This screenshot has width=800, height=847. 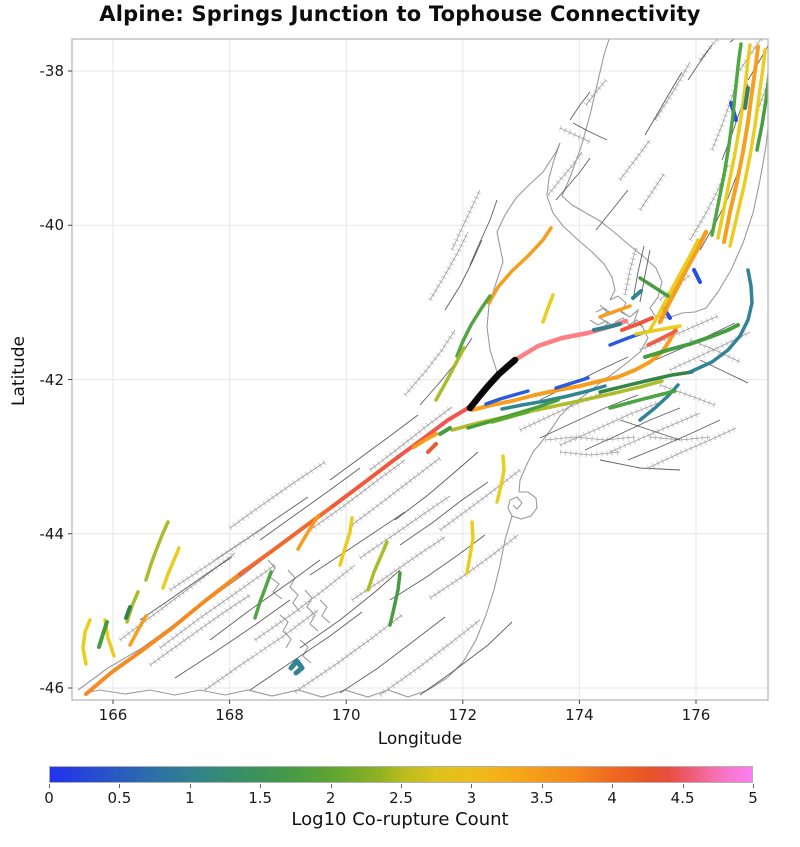 What do you see at coordinates (52, 533) in the screenshot?
I see `y-tick--44: -44` at bounding box center [52, 533].